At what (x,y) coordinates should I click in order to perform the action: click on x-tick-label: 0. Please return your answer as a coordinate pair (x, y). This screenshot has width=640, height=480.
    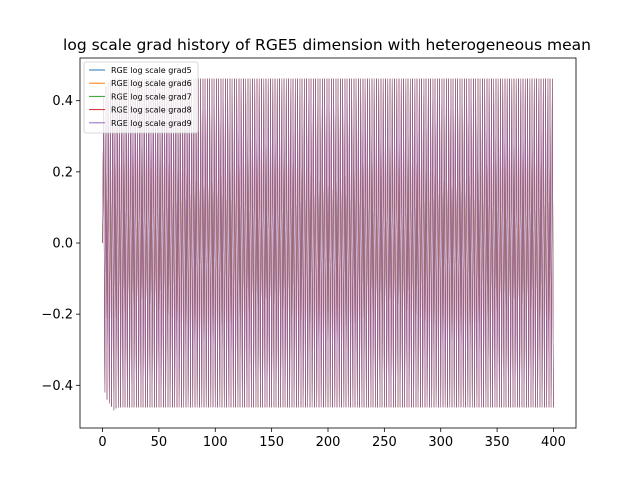
    Looking at the image, I should click on (102, 442).